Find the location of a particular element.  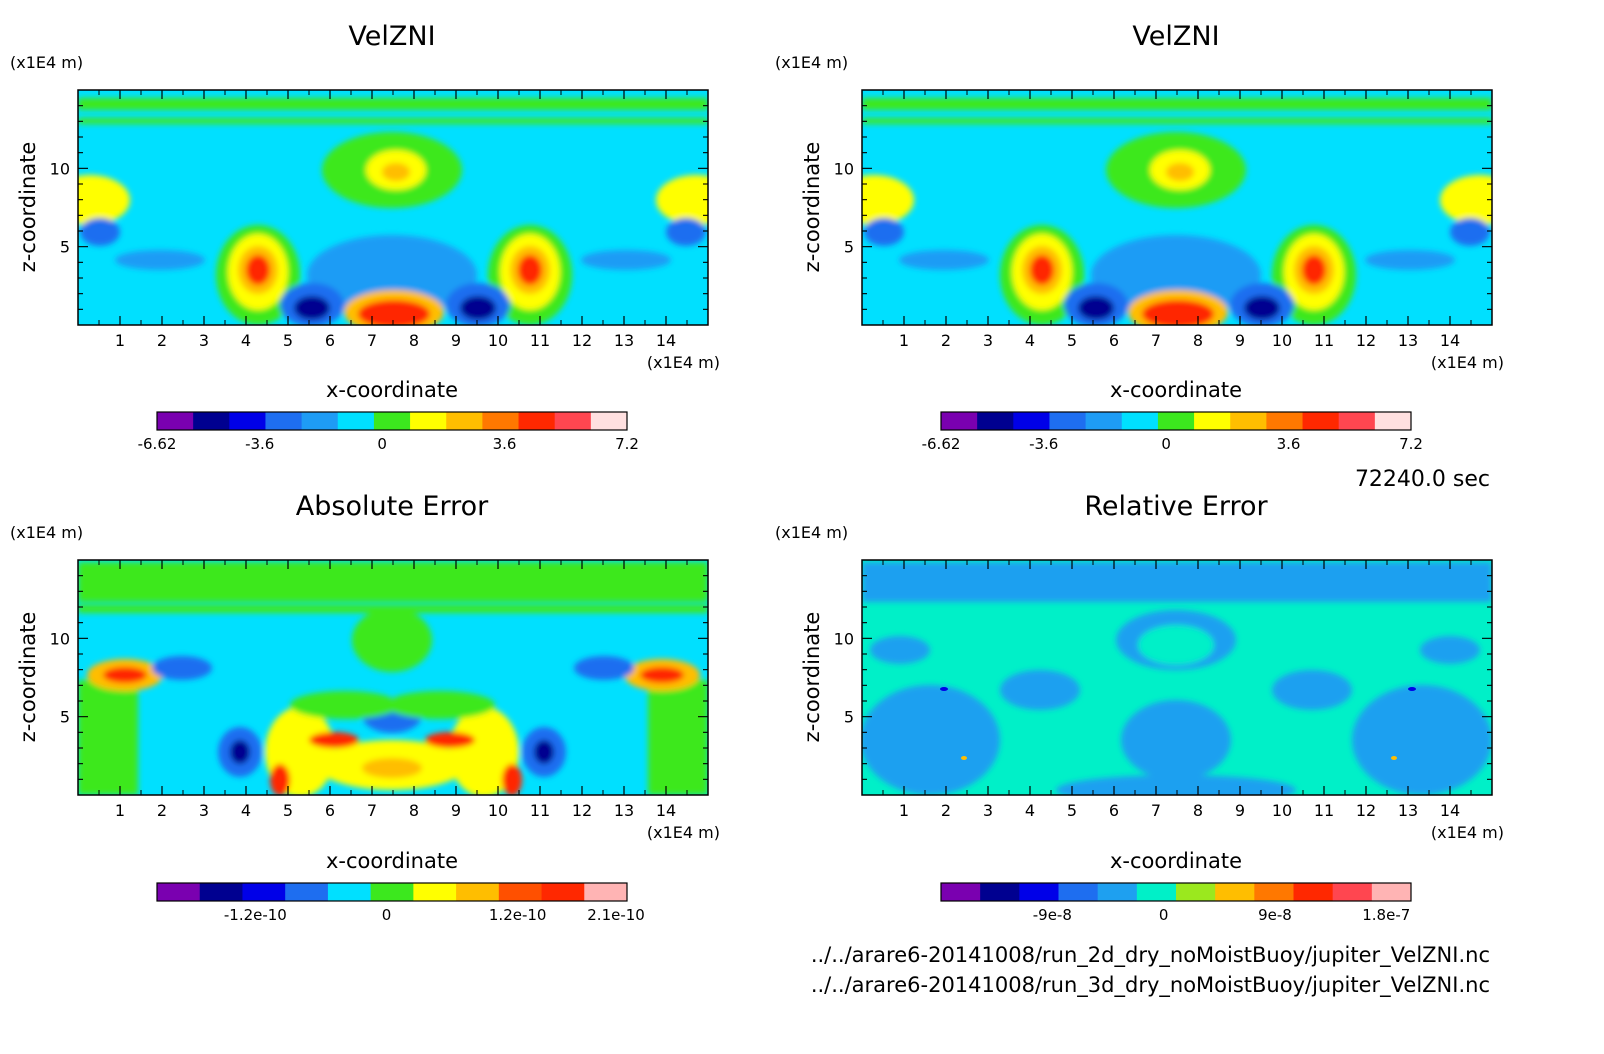

colorbar-label: 1.8e-7 is located at coordinates (1386, 915).